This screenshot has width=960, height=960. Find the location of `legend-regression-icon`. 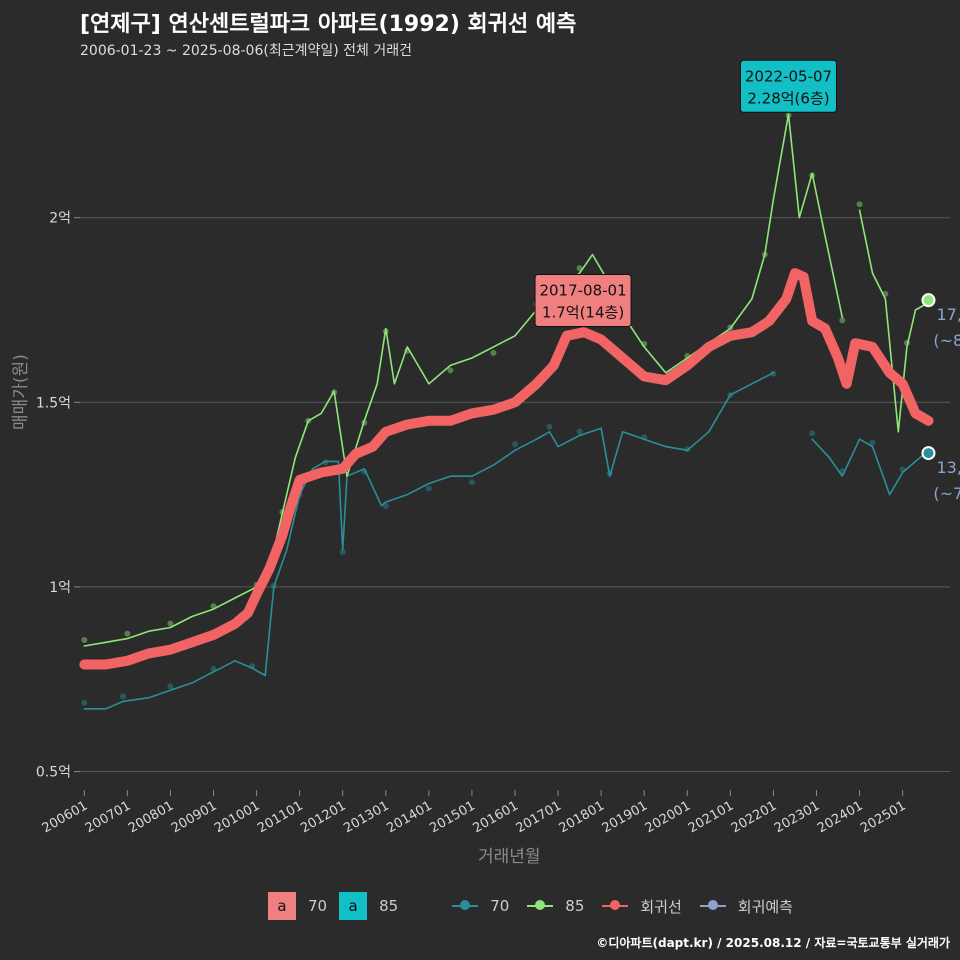

legend-regression-icon is located at coordinates (615, 905).